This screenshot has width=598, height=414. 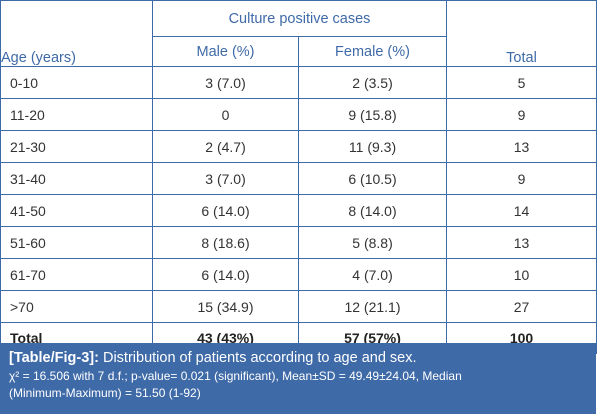 I want to click on female-cell: 11 (9.3), so click(x=372, y=146).